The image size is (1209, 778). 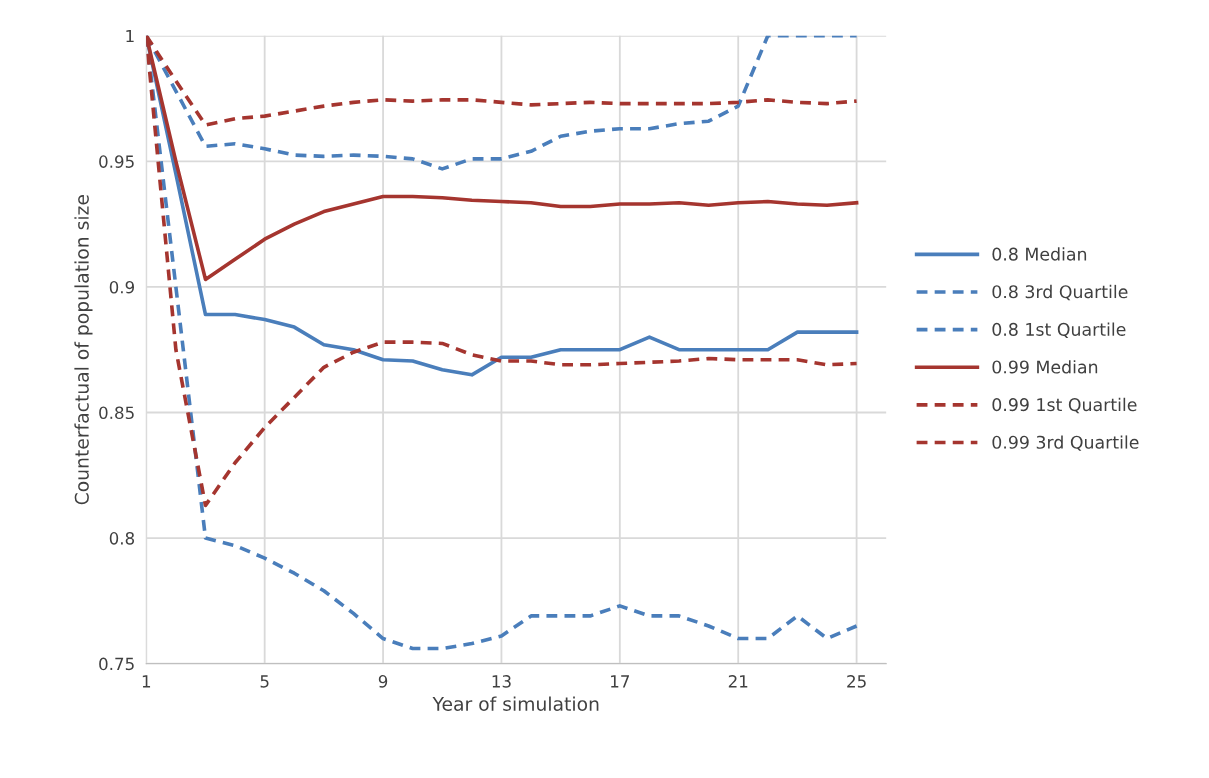 I want to click on legend-label: 0.8 Median, so click(x=1039, y=254).